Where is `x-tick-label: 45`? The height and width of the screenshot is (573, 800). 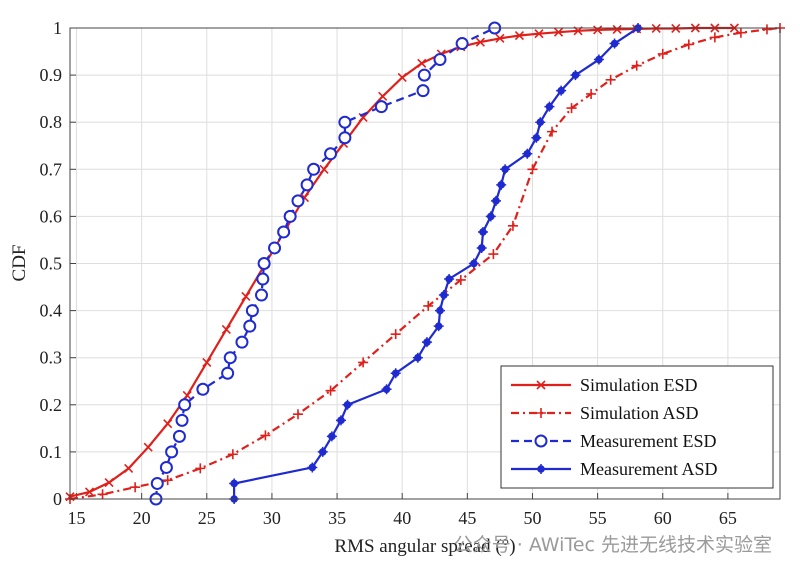 x-tick-label: 45 is located at coordinates (467, 518).